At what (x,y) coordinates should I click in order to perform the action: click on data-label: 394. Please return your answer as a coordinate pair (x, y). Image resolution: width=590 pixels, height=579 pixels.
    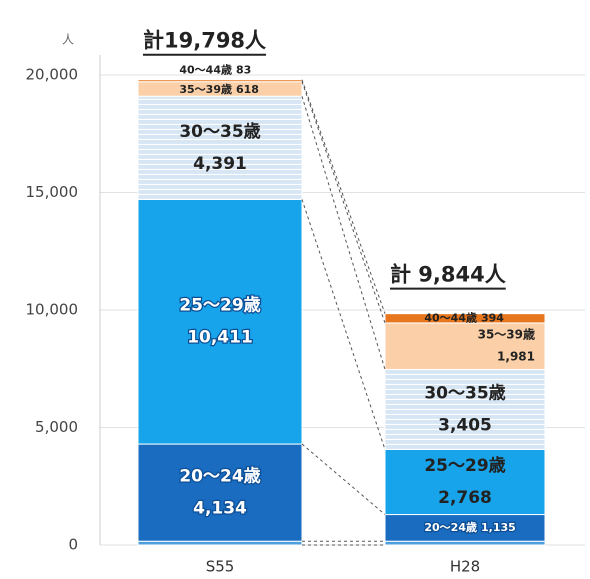
    Looking at the image, I should click on (492, 317).